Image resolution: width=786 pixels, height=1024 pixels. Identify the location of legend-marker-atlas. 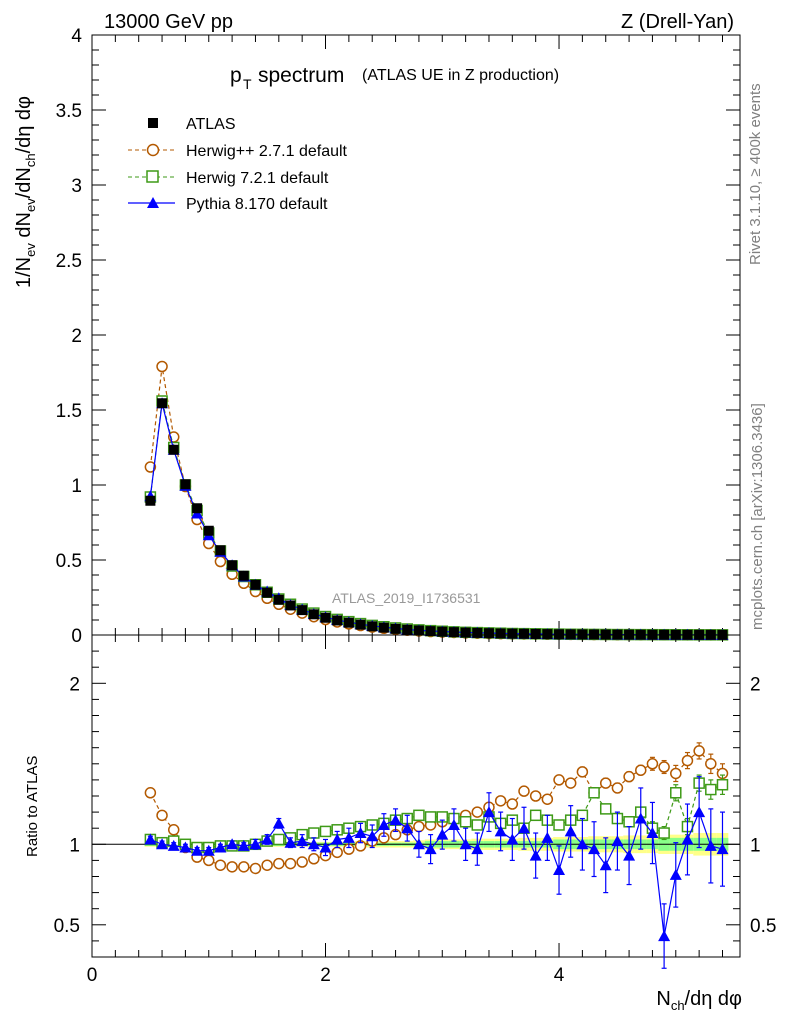
(153, 123).